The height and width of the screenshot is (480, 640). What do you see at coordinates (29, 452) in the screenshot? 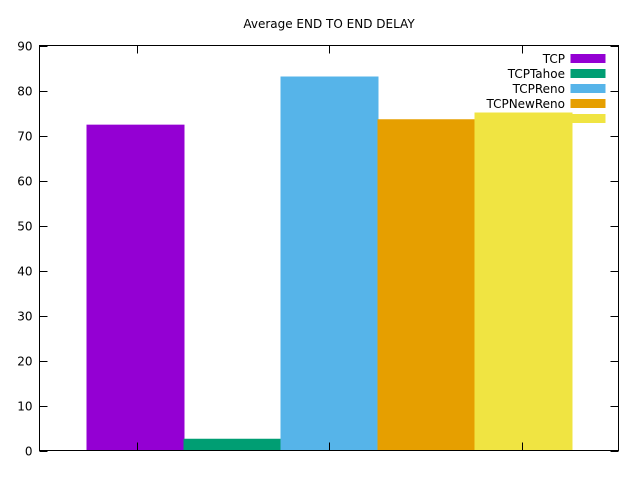
I see `y-tick-label: 0` at bounding box center [29, 452].